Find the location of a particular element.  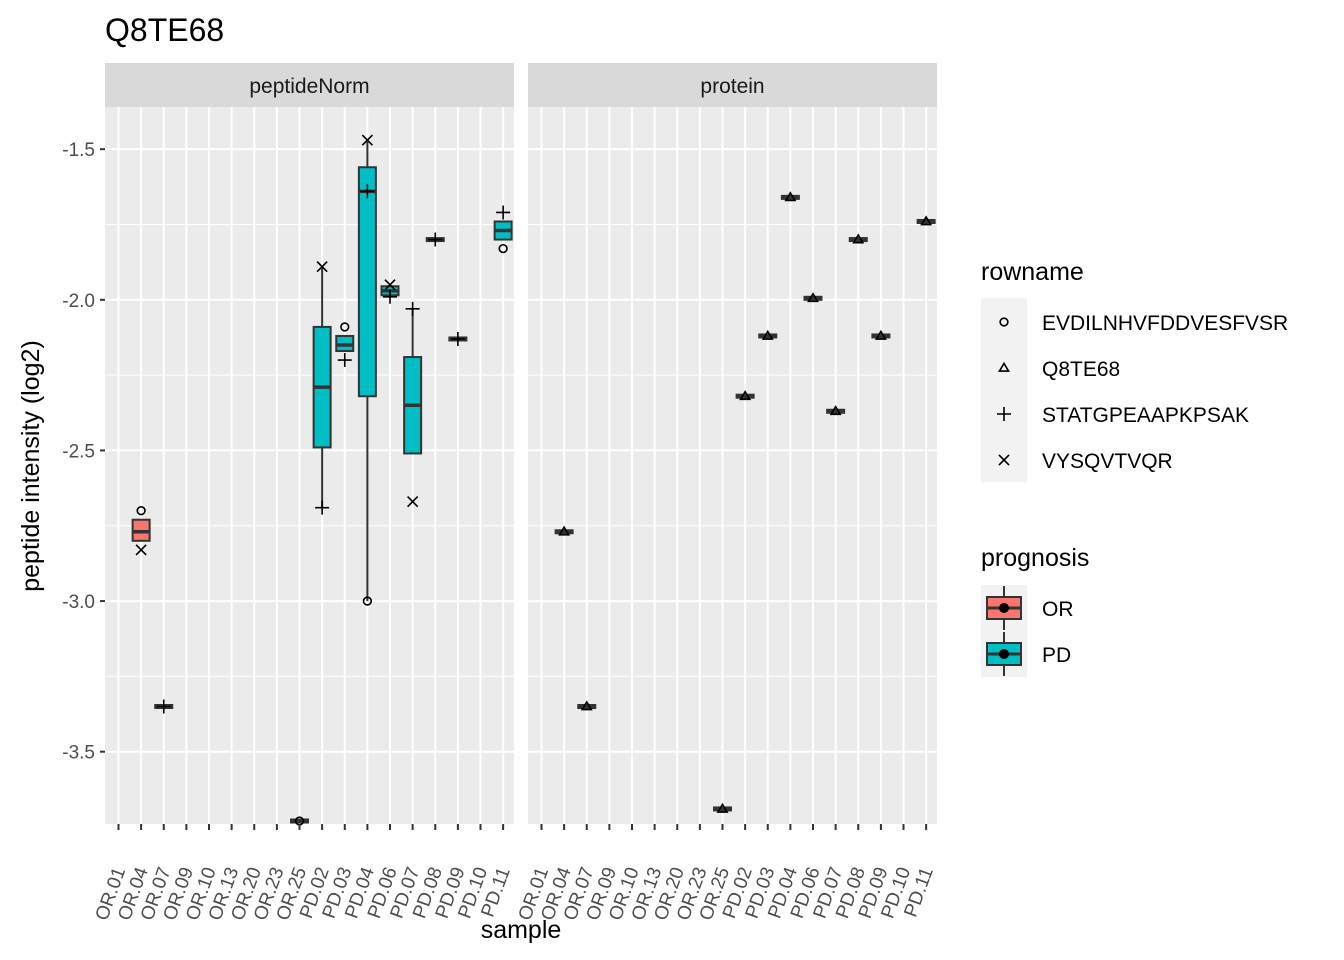

box-rect is located at coordinates (367, 282).